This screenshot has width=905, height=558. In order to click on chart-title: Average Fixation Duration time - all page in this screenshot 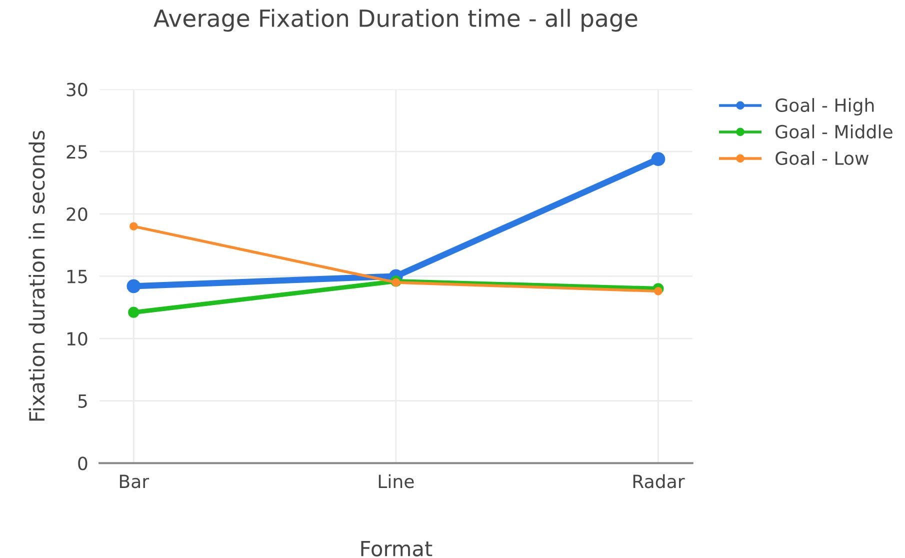, I will do `click(396, 20)`.